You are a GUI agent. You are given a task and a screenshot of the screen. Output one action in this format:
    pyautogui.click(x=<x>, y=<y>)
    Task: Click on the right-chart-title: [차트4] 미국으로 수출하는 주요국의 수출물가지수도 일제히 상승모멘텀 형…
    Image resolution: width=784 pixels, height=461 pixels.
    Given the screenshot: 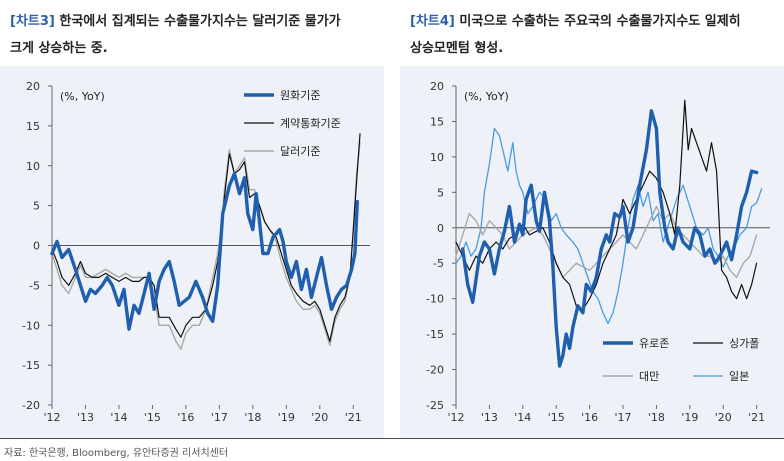 What is the action you would take?
    pyautogui.click(x=596, y=35)
    